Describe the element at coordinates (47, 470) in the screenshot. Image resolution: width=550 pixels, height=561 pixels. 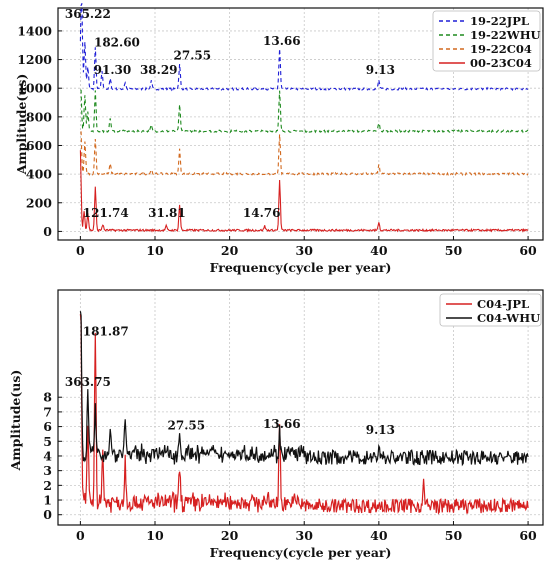
I see `y-tick-label: 3` at that location.